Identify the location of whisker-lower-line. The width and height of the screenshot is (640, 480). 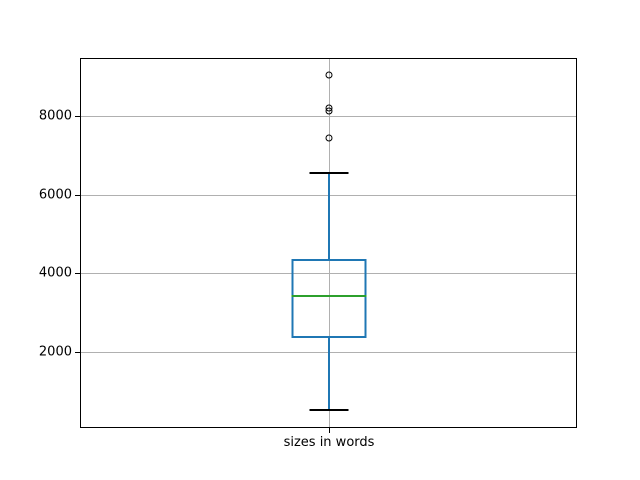
(329, 373).